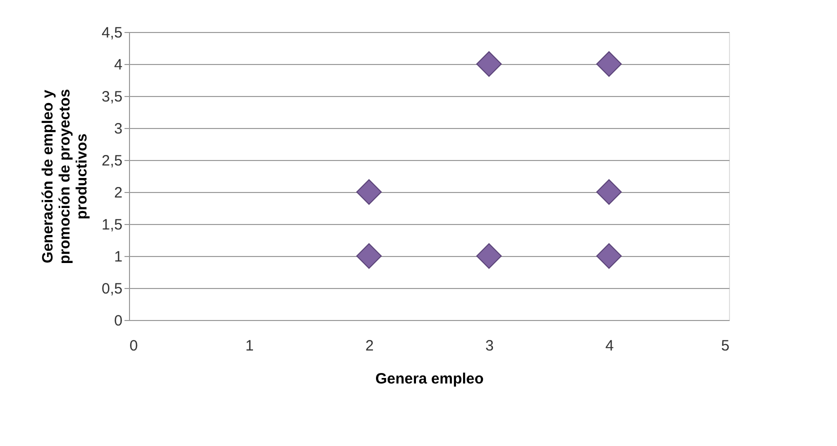 This screenshot has width=837, height=446. Describe the element at coordinates (65, 176) in the screenshot. I see `y-axis-title: Generación de empleo y promoción de proyectos productivos` at that location.